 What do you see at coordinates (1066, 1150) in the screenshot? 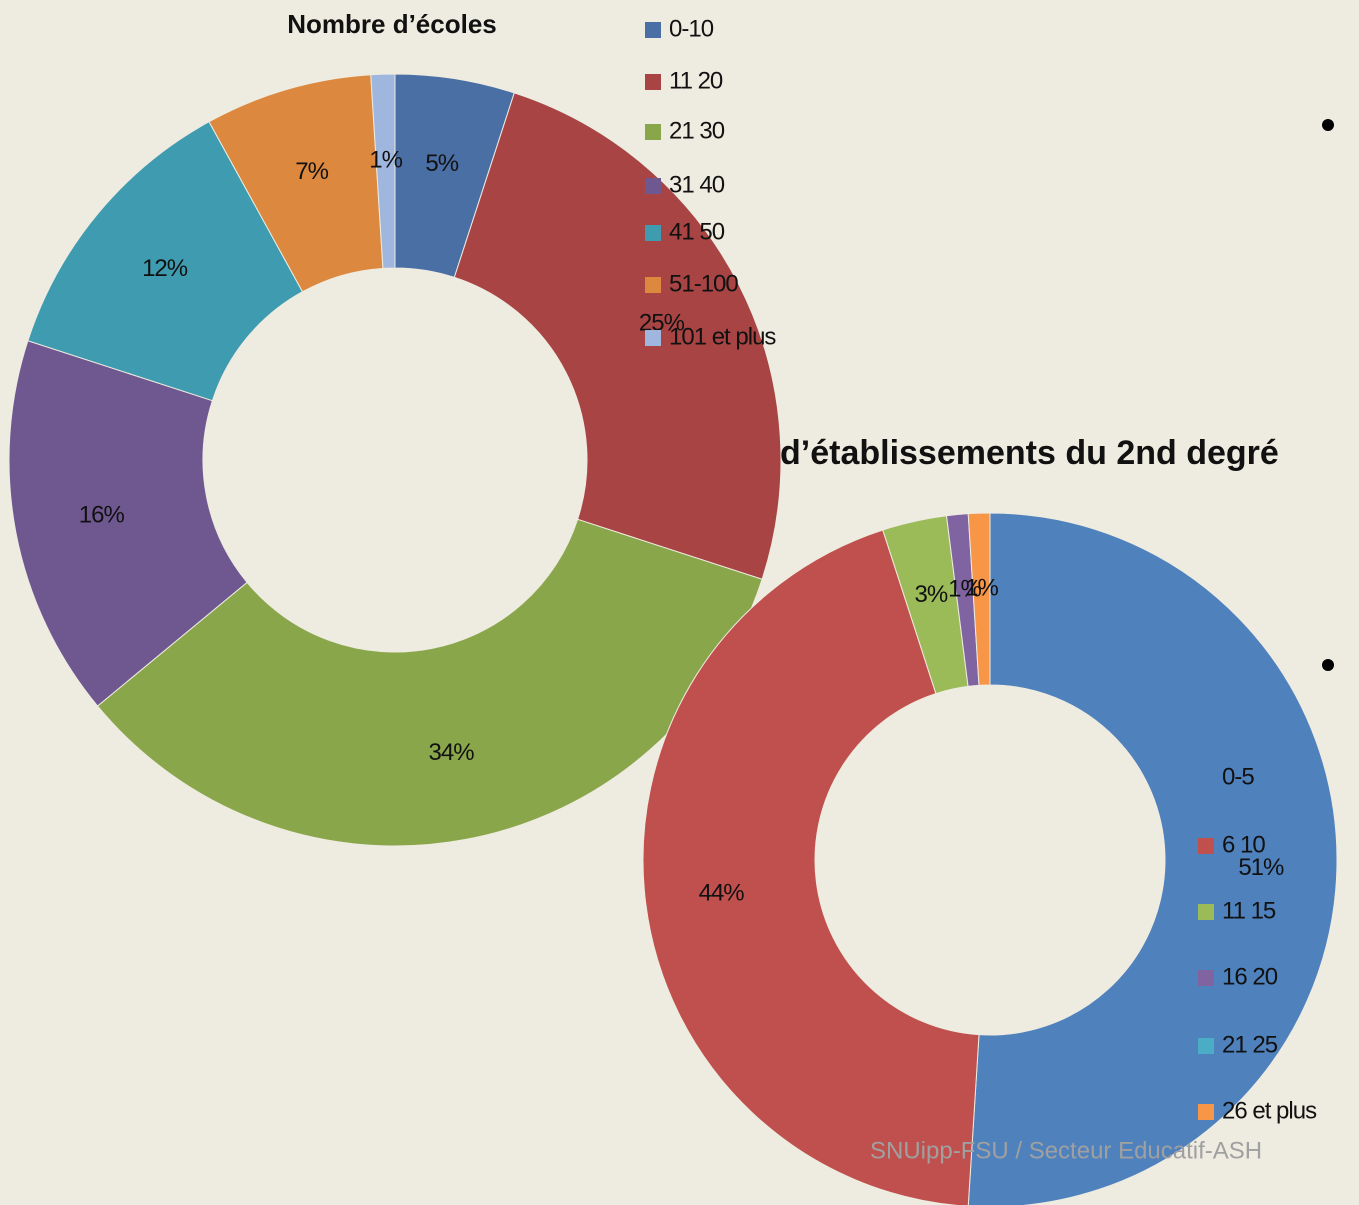
I see `footer: SNUipp-FSU / Secteur Educatif-ASH` at bounding box center [1066, 1150].